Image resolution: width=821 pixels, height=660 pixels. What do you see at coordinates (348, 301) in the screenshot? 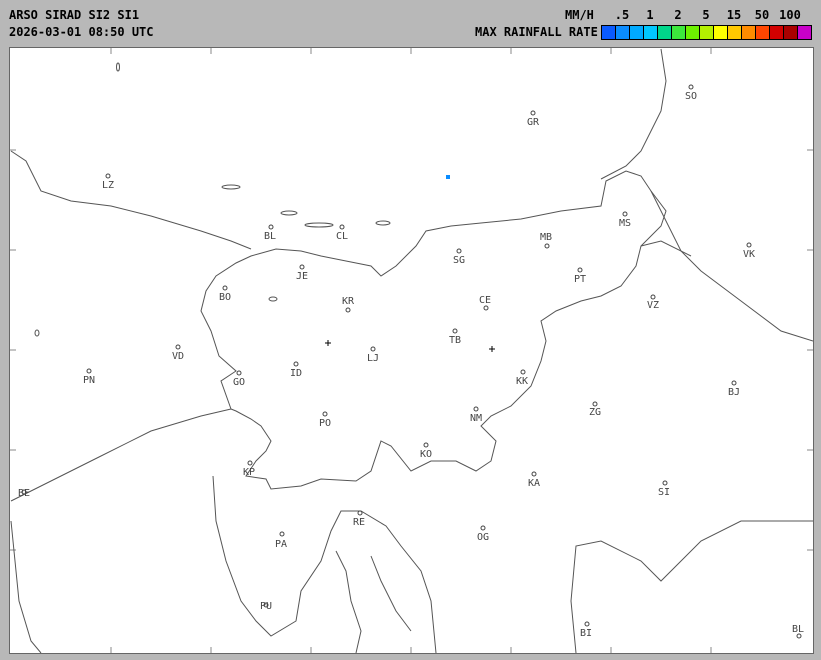
I see `city-label: KR` at bounding box center [348, 301].